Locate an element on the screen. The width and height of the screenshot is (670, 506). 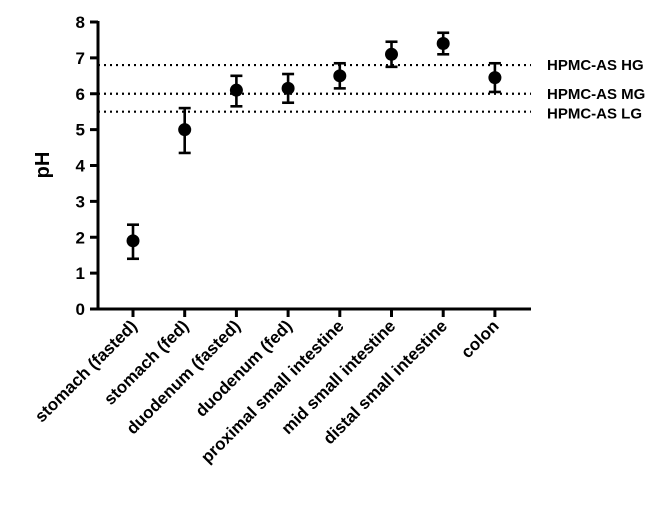
y-tick-label-0: 0 is located at coordinates (80, 309).